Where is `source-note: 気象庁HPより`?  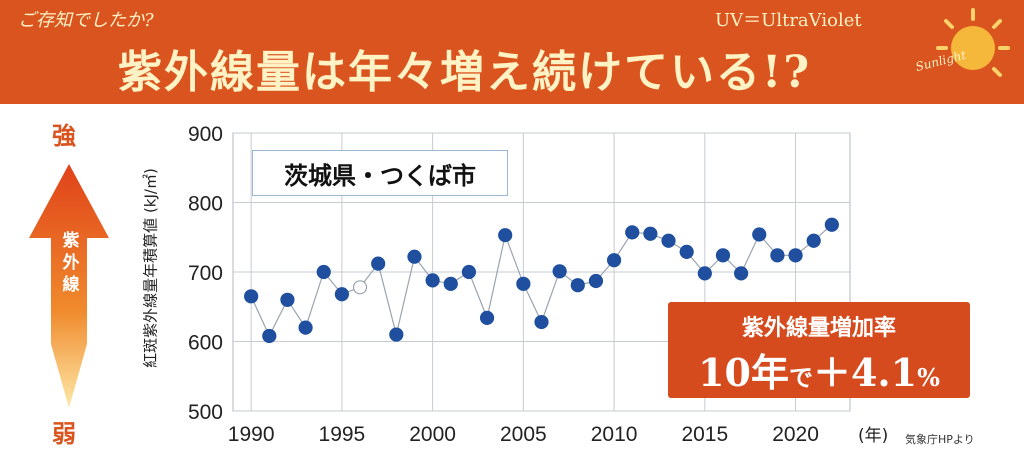
source-note: 気象庁HPより is located at coordinates (940, 439).